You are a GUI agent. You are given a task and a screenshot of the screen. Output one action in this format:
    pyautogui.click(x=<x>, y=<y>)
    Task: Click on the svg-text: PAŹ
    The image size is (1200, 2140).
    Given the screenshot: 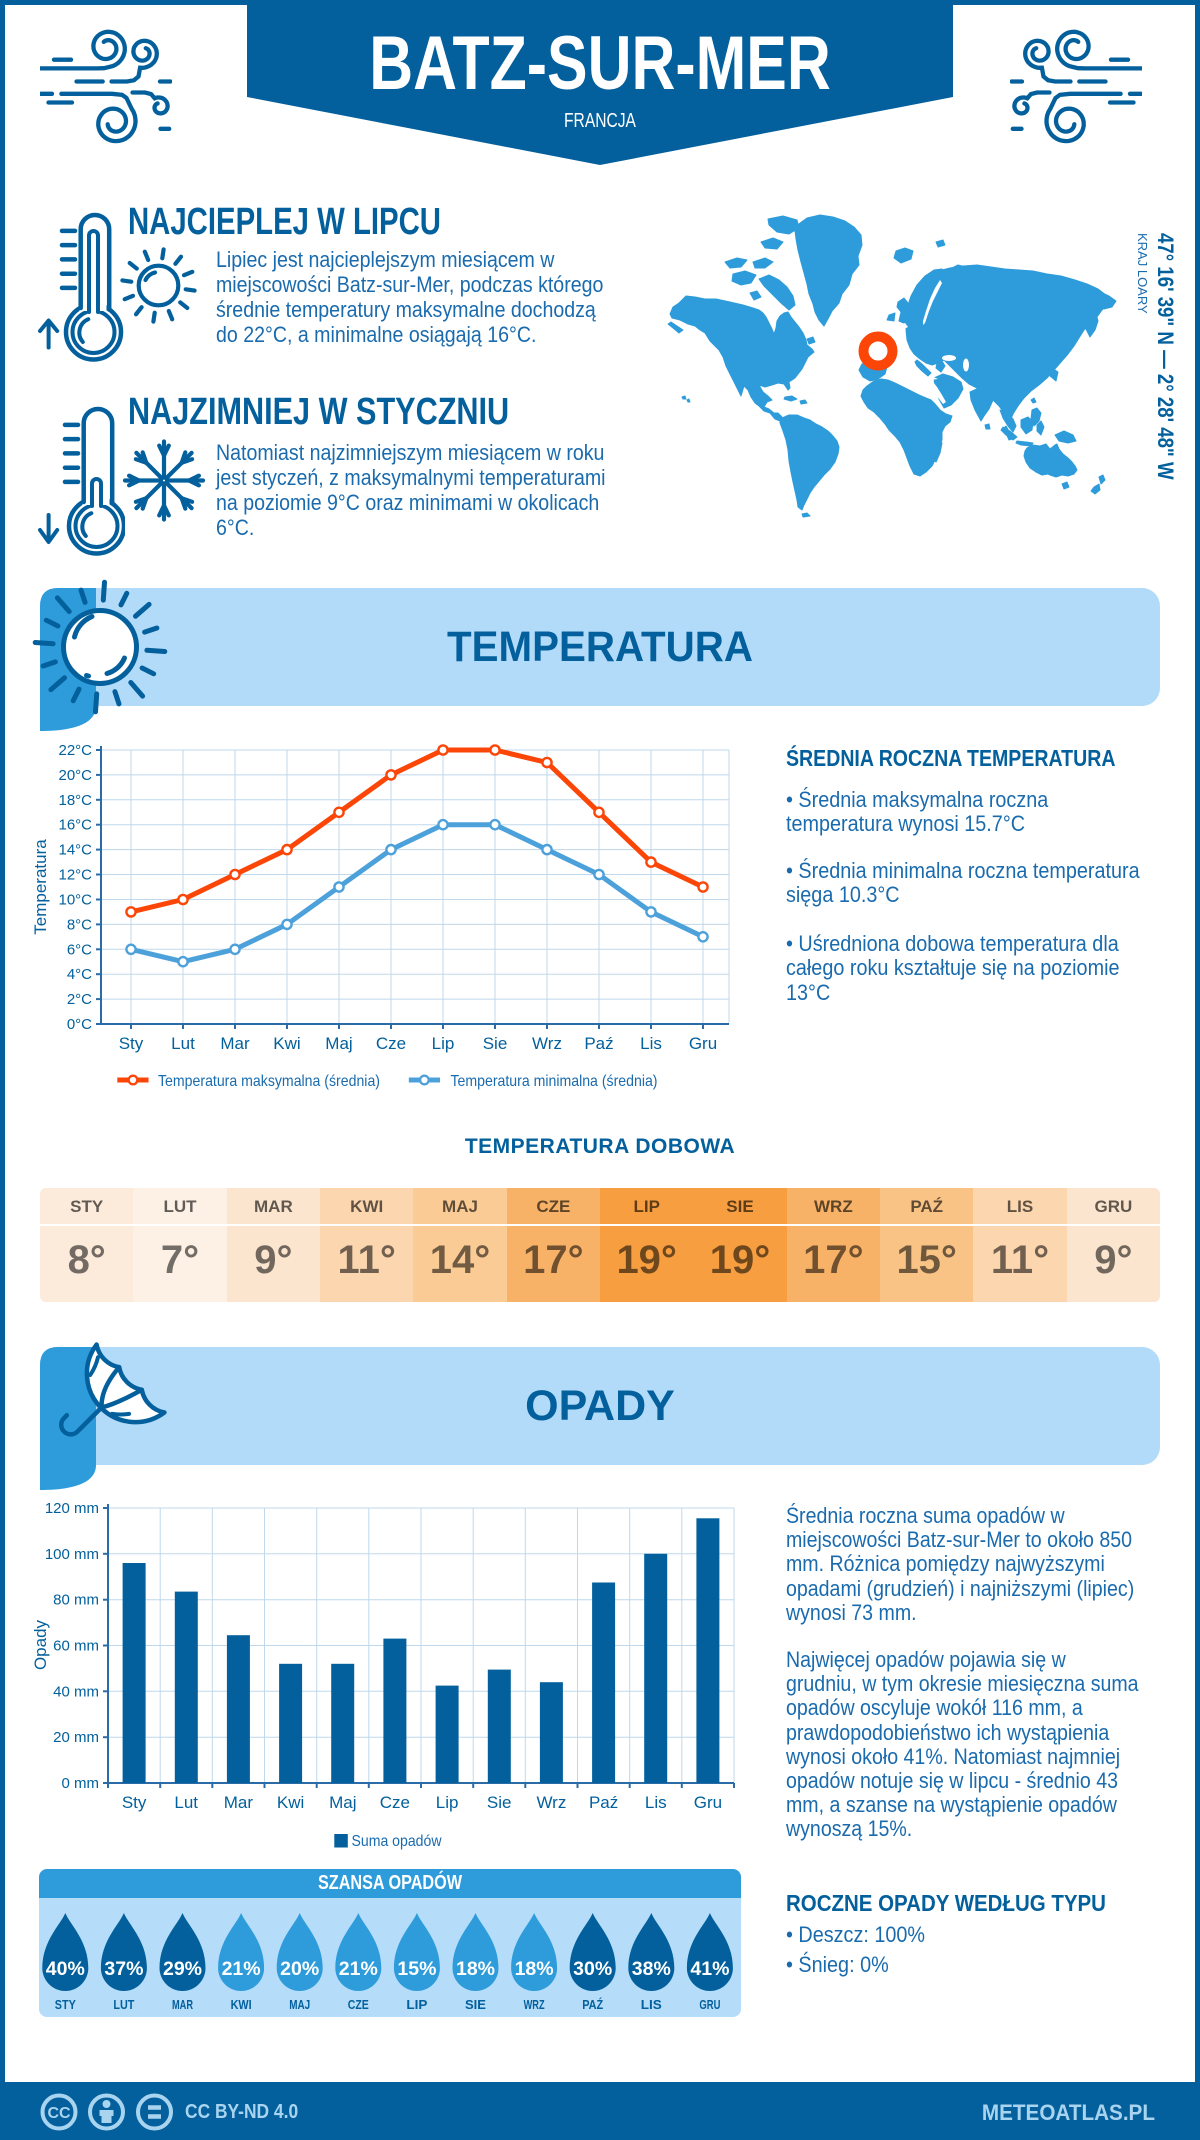 What is the action you would take?
    pyautogui.click(x=592, y=2004)
    